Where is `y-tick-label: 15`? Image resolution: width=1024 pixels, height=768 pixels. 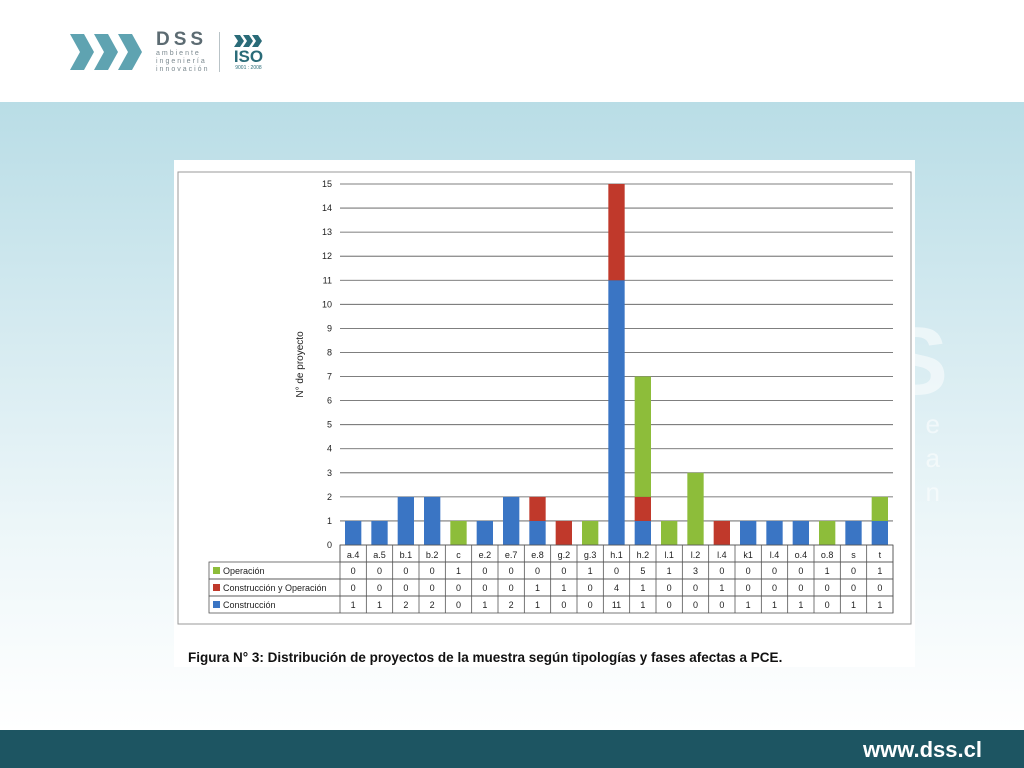 y-tick-label: 15 is located at coordinates (327, 184).